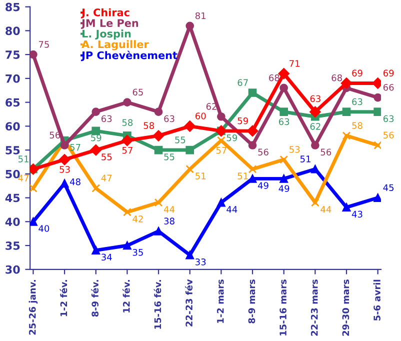 The height and width of the screenshot is (341, 401). What do you see at coordinates (12, 222) in the screenshot?
I see `y-tick-label: 40` at bounding box center [12, 222].